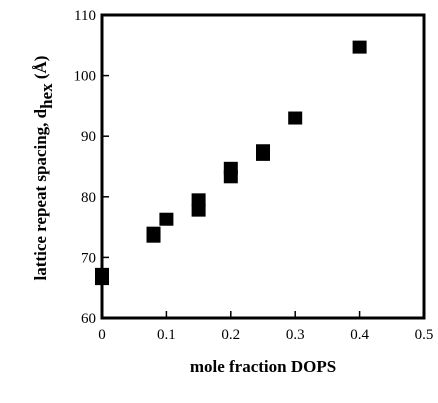  Describe the element at coordinates (88, 137) in the screenshot. I see `y-tick-label: 90` at that location.